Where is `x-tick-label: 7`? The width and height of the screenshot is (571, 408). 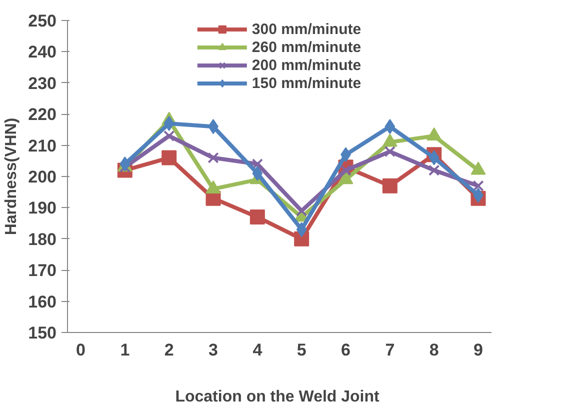 x-tick-label: 7 is located at coordinates (390, 350).